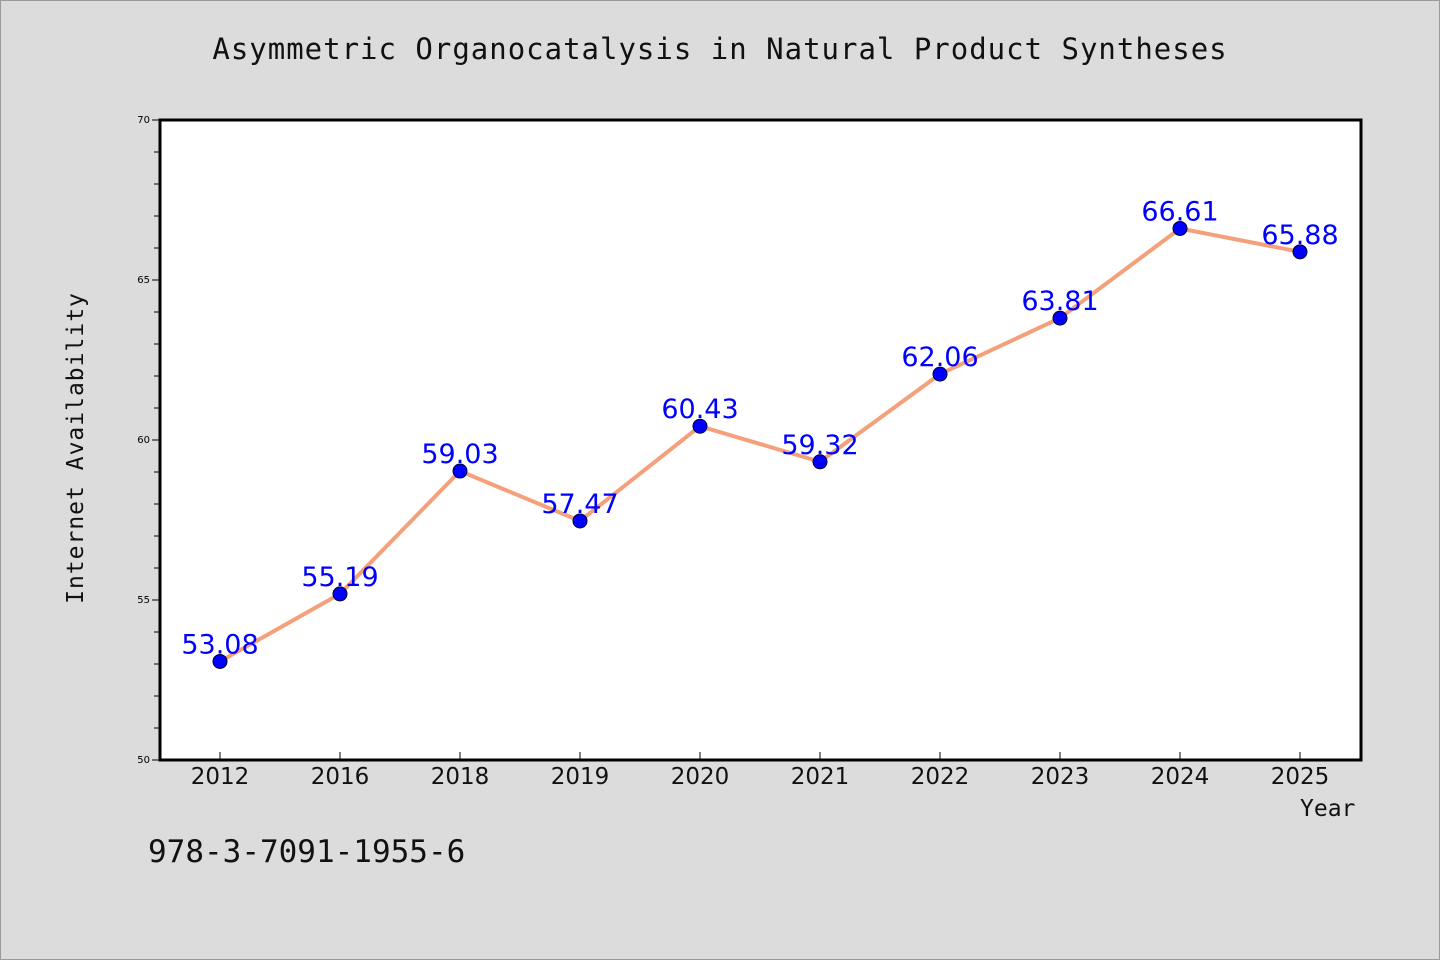 The height and width of the screenshot is (960, 1440). What do you see at coordinates (307, 852) in the screenshot?
I see `isbn-label: 978-3-7091-1955-6` at bounding box center [307, 852].